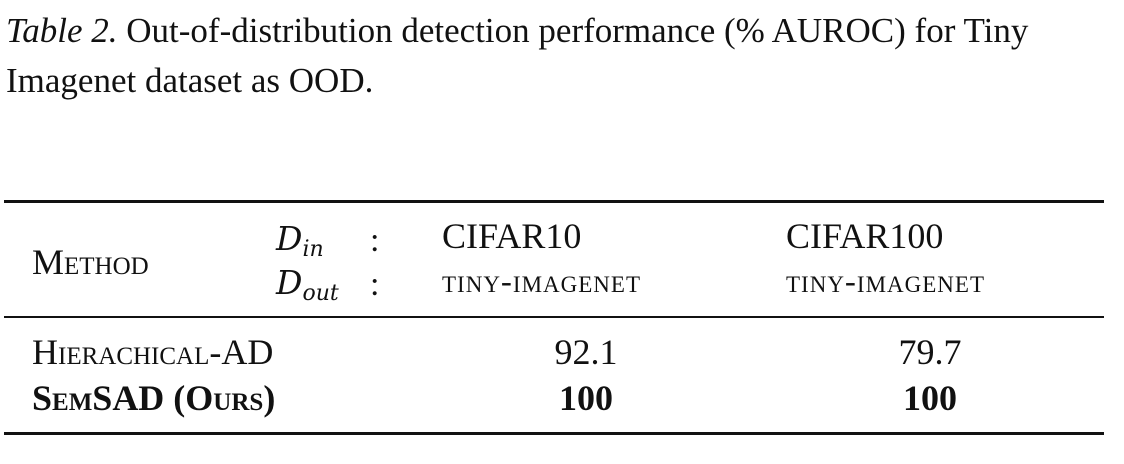 Image resolution: width=1124 pixels, height=464 pixels. Describe the element at coordinates (62, 30) in the screenshot. I see `caption-label: Table 2.` at that location.